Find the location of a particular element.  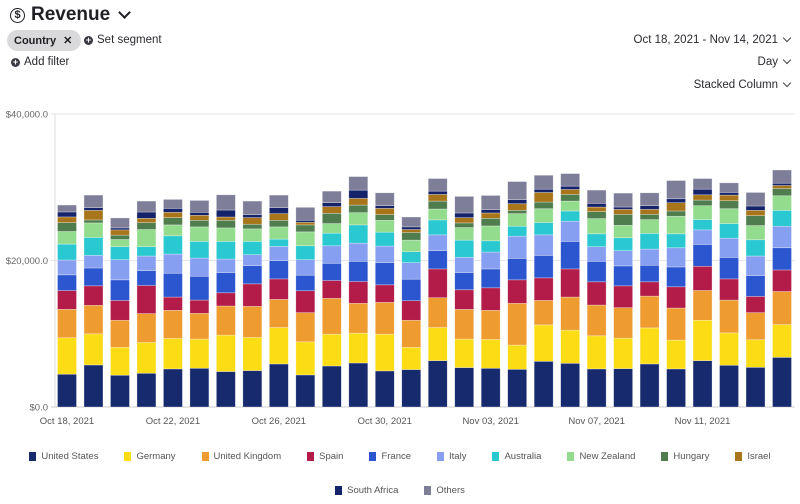

date-range-dropdown: Oct 18, 2021 - Nov 14, 2021 is located at coordinates (713, 39).